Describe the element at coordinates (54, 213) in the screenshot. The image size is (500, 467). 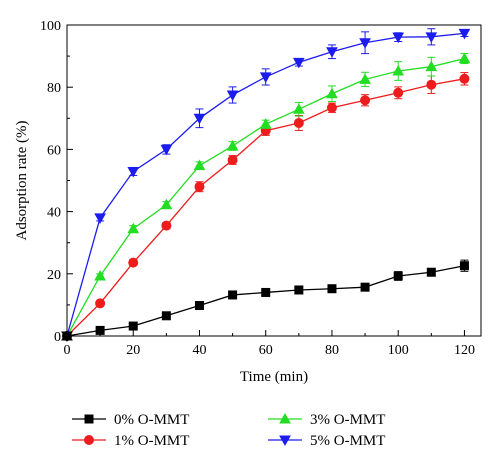
I see `y-tick-label: 40` at that location.